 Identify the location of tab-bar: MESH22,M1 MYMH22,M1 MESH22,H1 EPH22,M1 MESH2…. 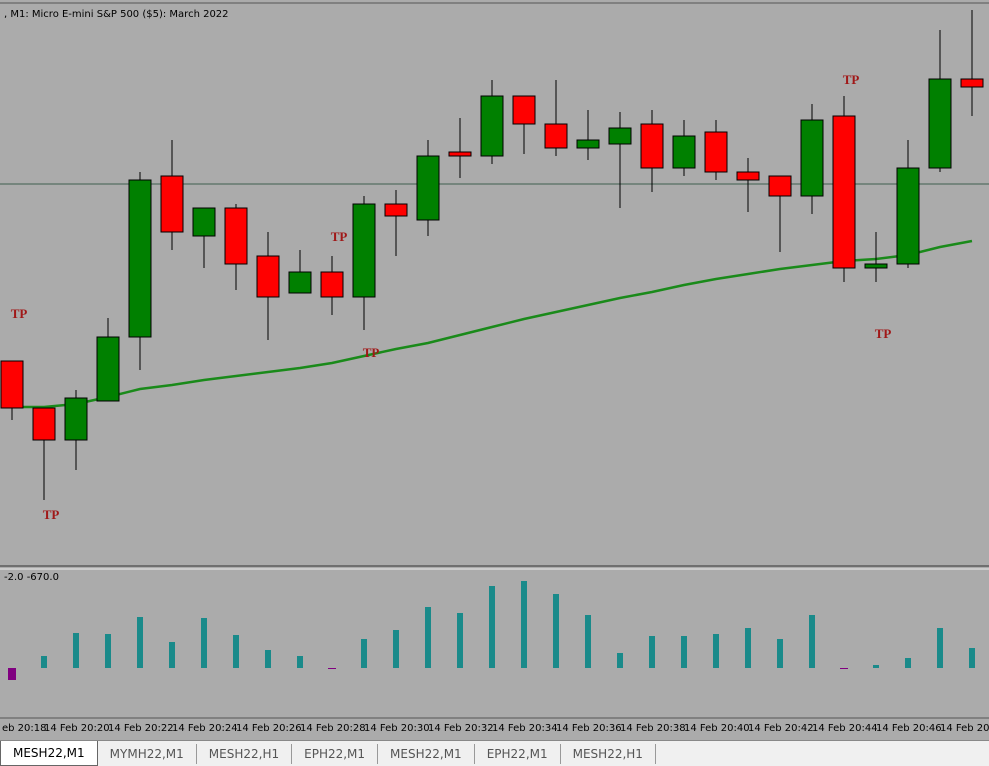
(494, 753).